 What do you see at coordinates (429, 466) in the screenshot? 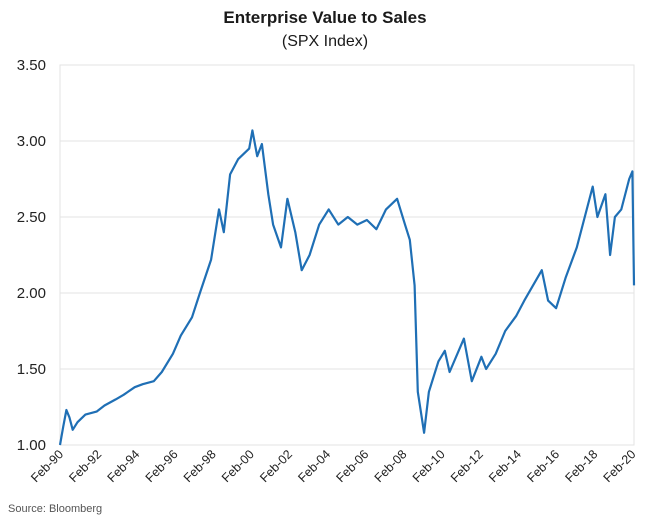
I see `x-tick-label: Feb-10` at bounding box center [429, 466].